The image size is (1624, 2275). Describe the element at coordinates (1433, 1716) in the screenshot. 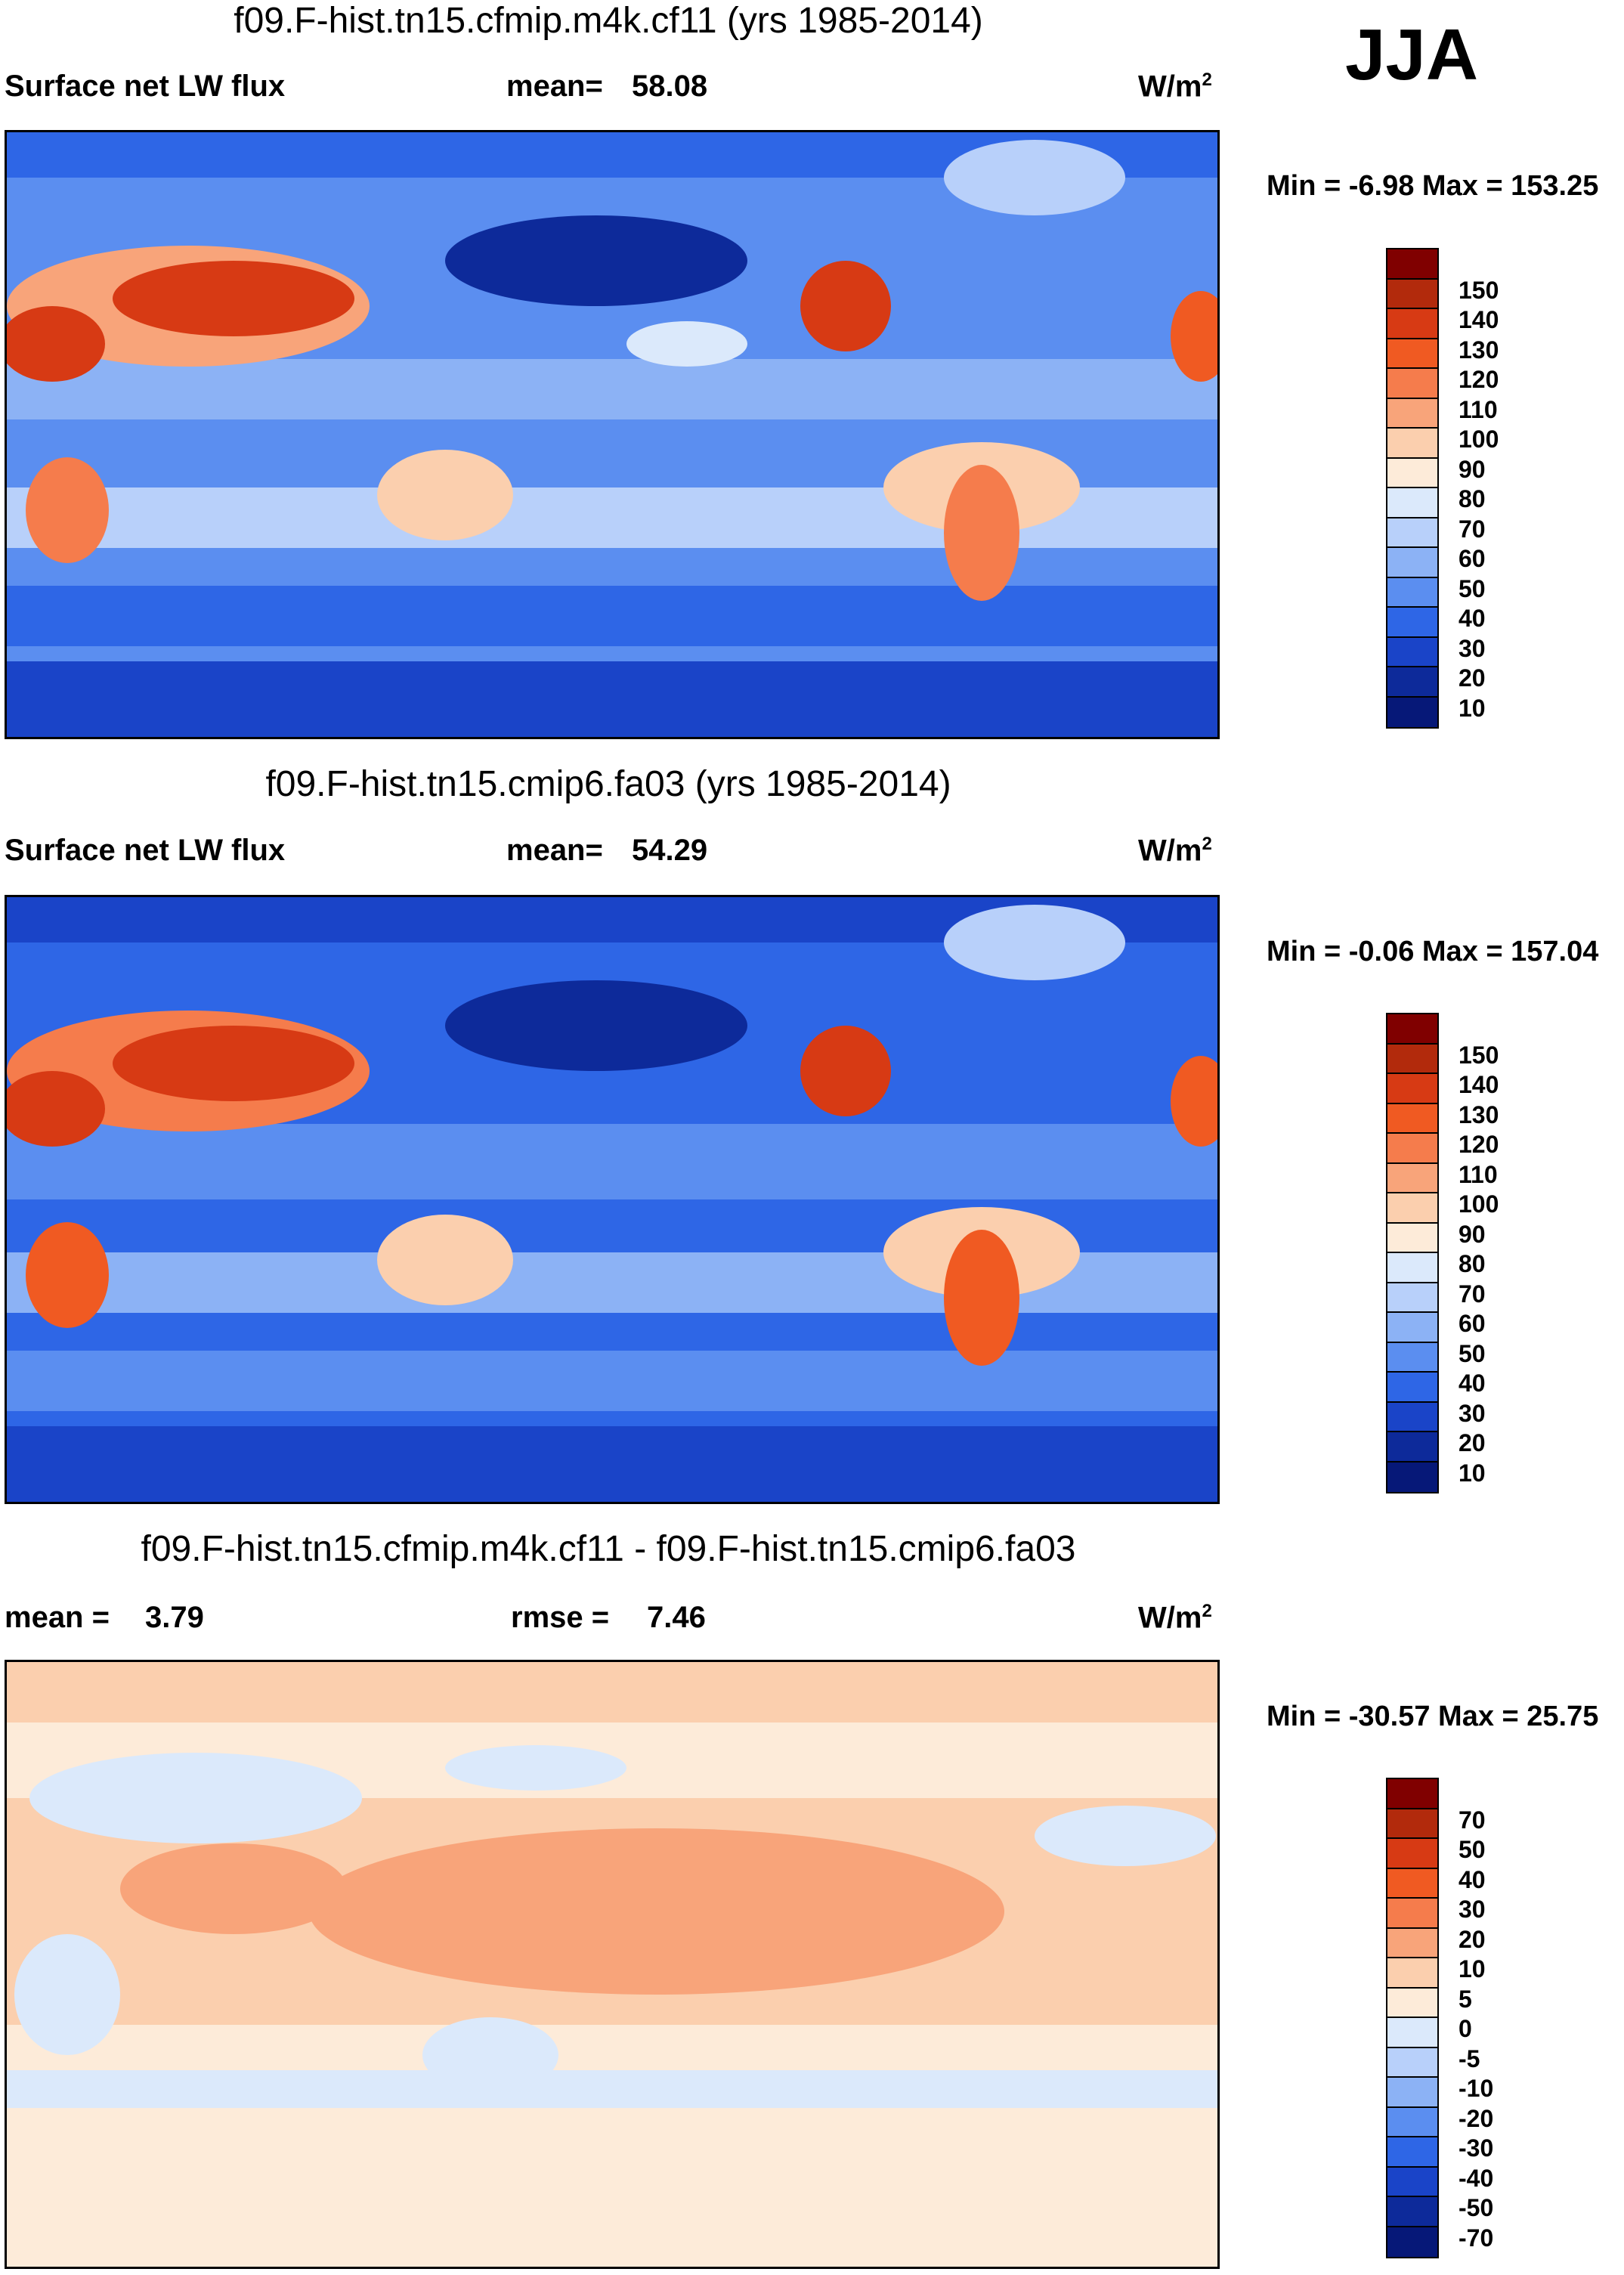

I see `panel3-minmax: Min = -30.57 Max = 25.75` at that location.